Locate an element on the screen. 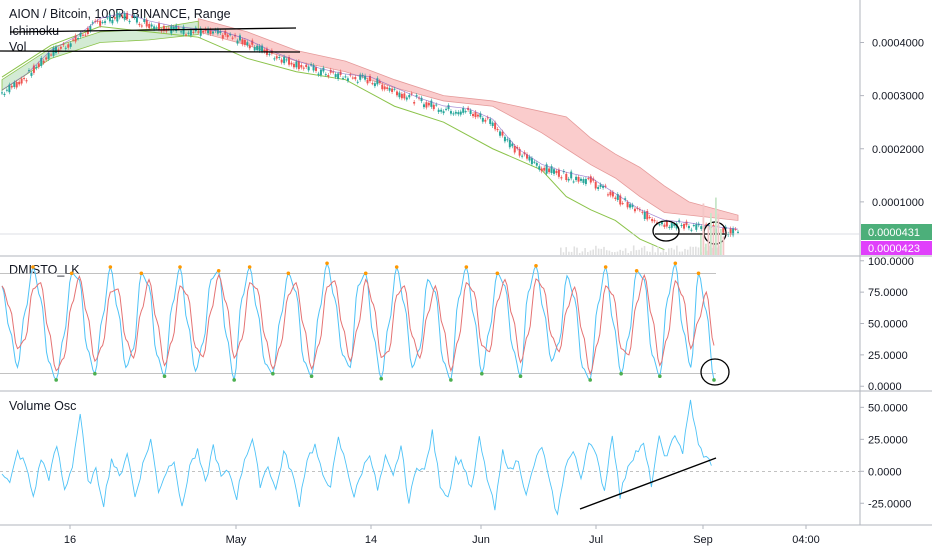 Image resolution: width=932 pixels, height=550 pixels. price-tick-label: 0.0001000 is located at coordinates (898, 203).